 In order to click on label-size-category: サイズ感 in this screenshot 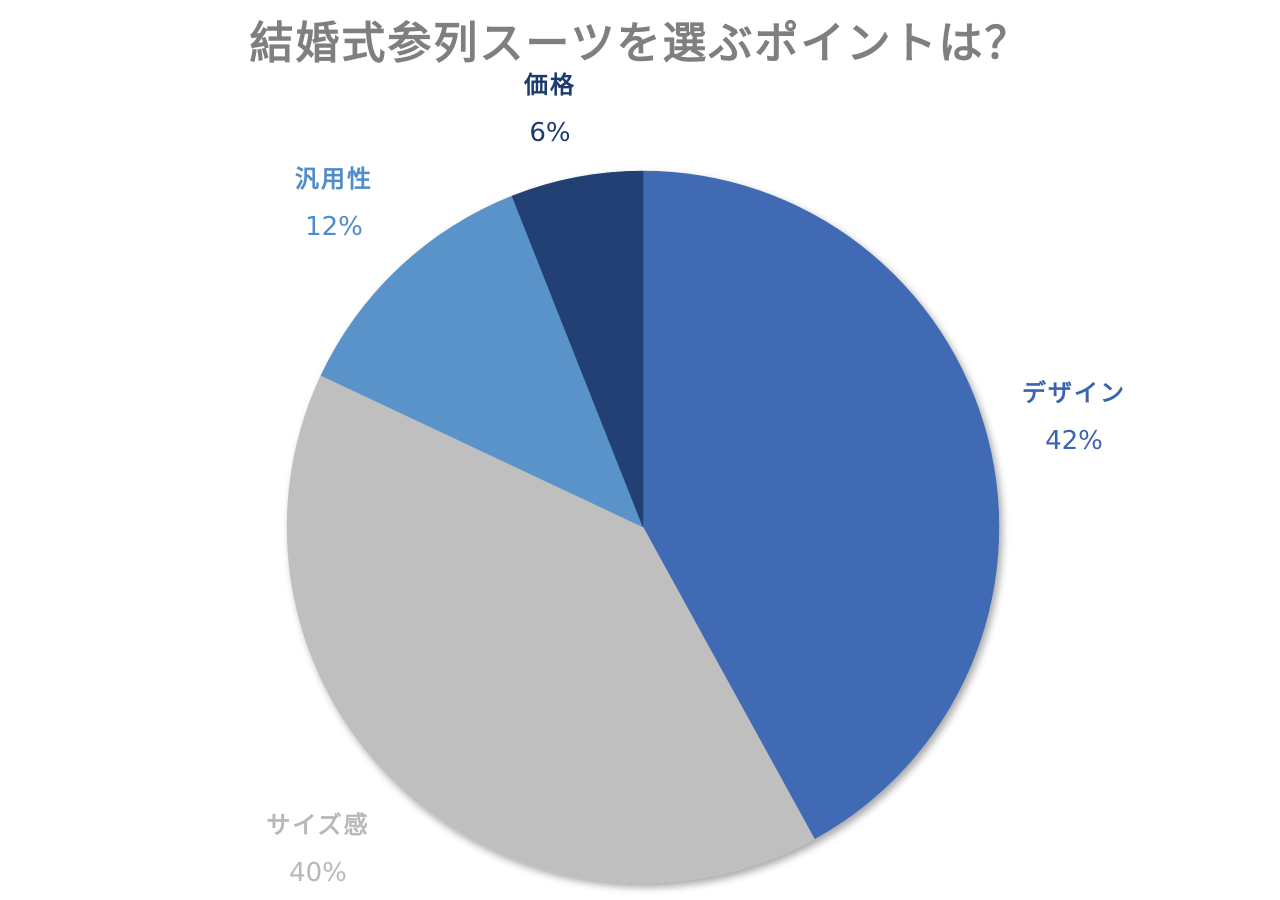, I will do `click(318, 825)`.